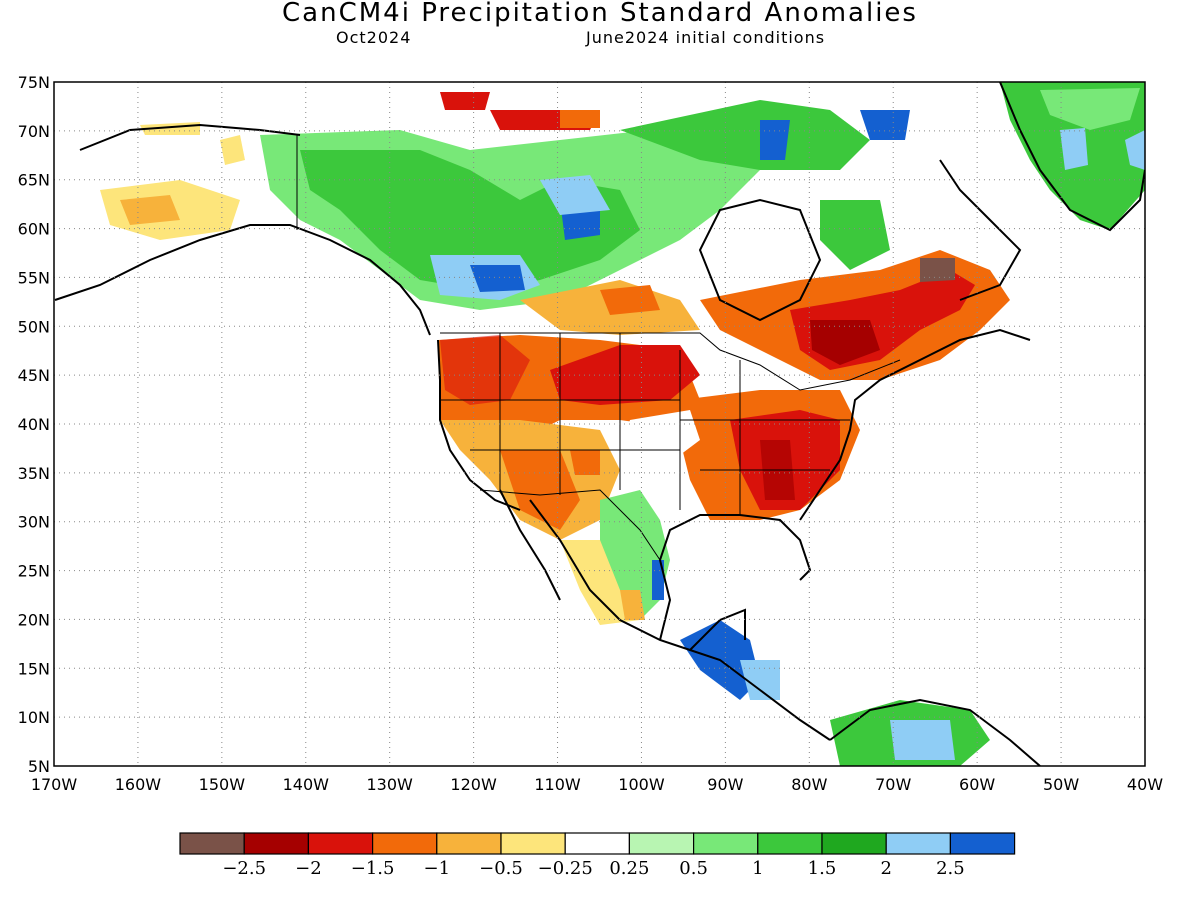 This screenshot has width=1200, height=900. I want to click on alaska-orange2, so click(150, 210).